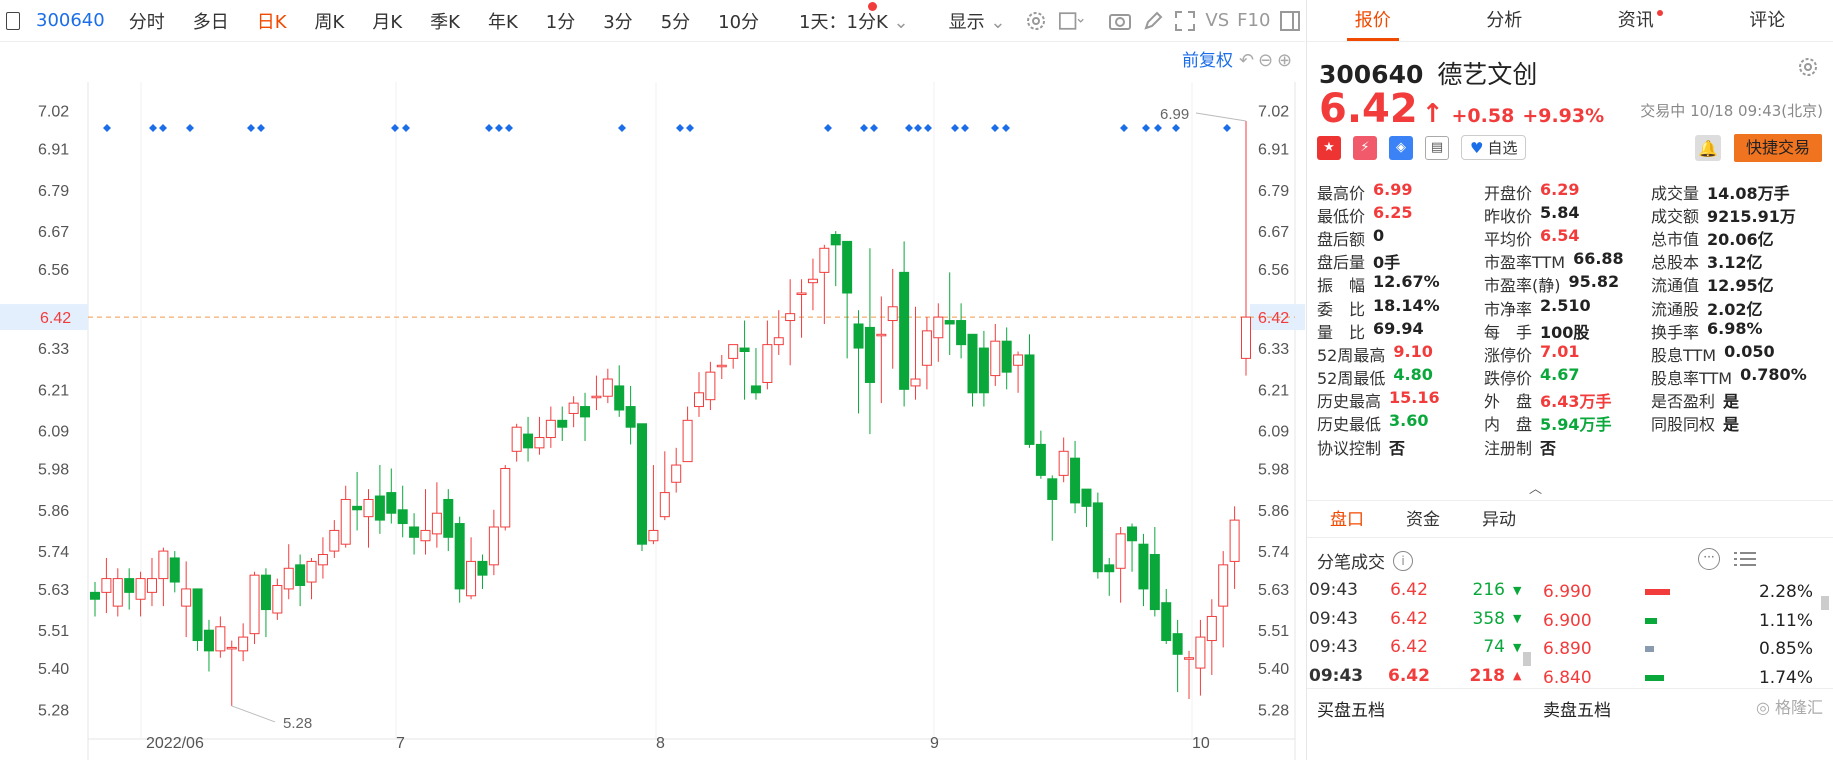  Describe the element at coordinates (843, 22) in the screenshot. I see `multi-day-label: 1天：1分K` at that location.